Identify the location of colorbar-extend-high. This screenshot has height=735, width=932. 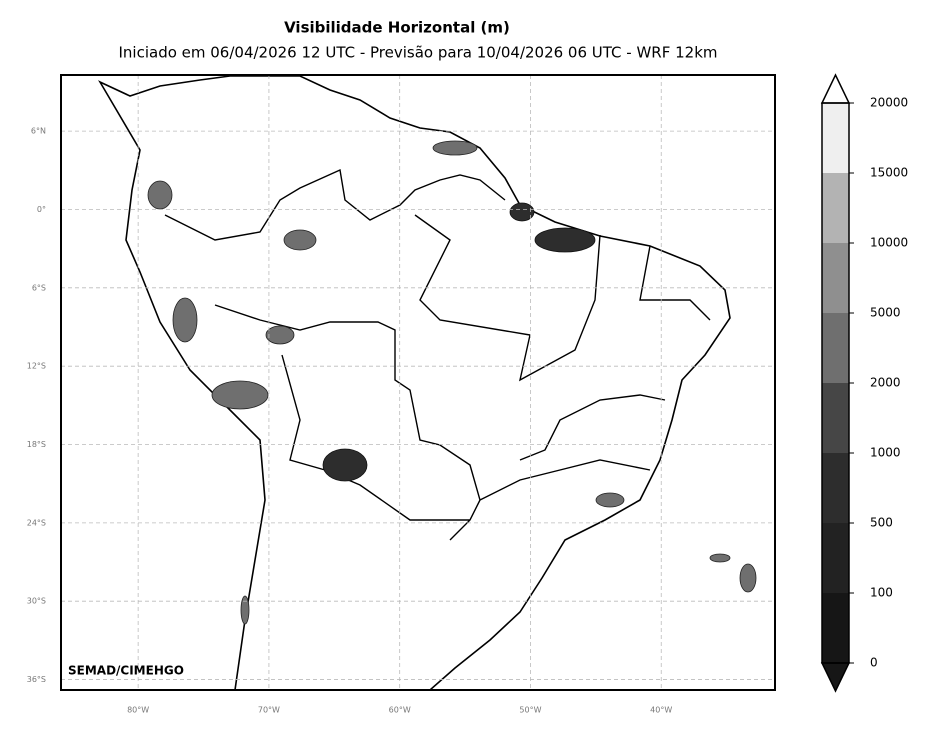
(835, 88).